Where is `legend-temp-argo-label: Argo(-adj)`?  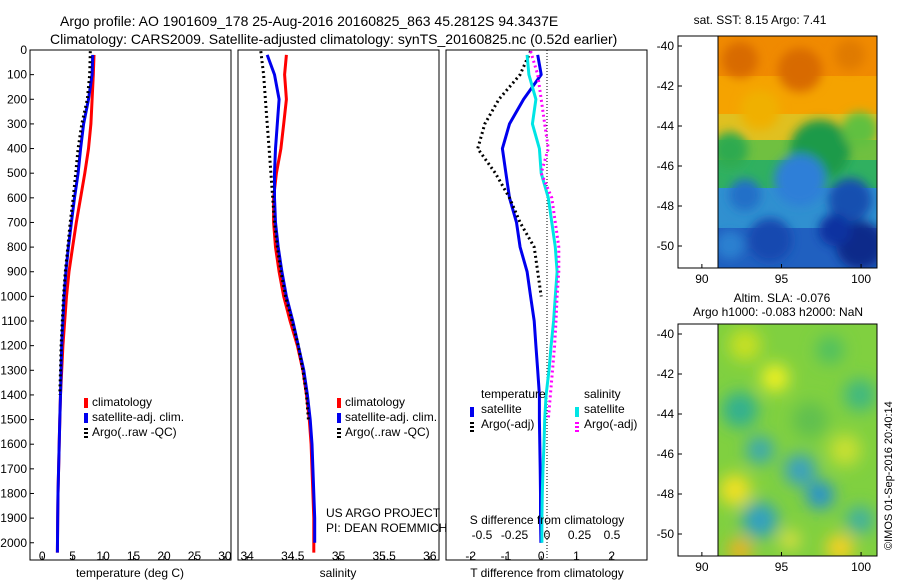 legend-temp-argo-label: Argo(-adj) is located at coordinates (507, 424).